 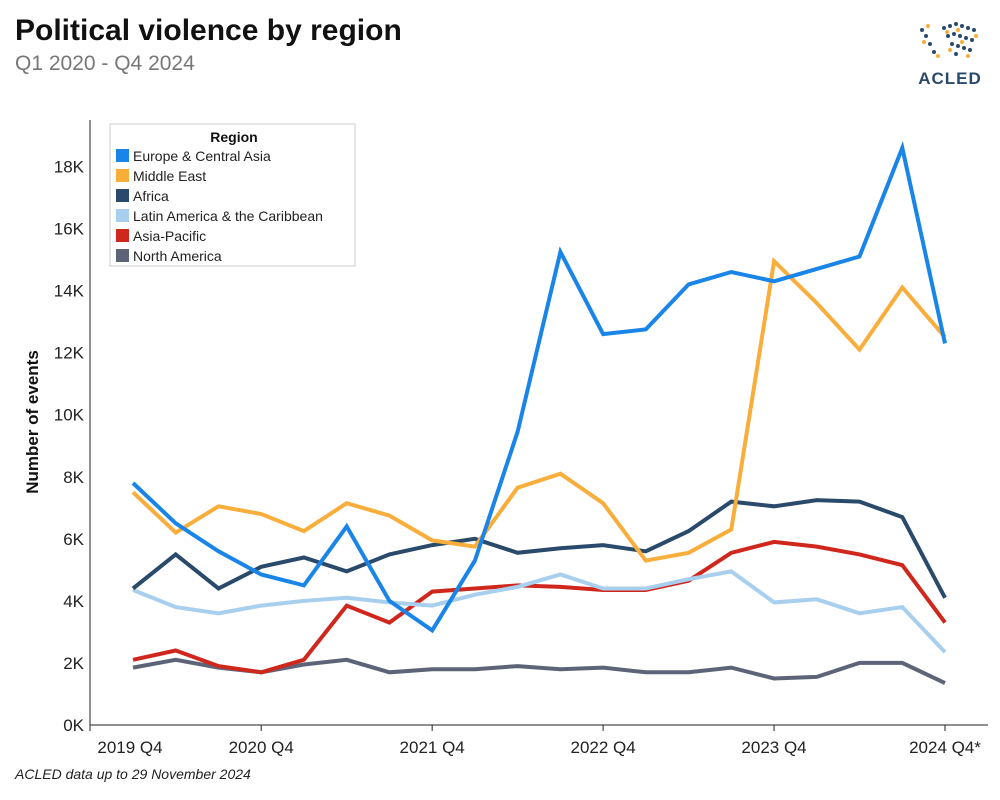 What do you see at coordinates (69, 229) in the screenshot?
I see `y-tick-label: 16K` at bounding box center [69, 229].